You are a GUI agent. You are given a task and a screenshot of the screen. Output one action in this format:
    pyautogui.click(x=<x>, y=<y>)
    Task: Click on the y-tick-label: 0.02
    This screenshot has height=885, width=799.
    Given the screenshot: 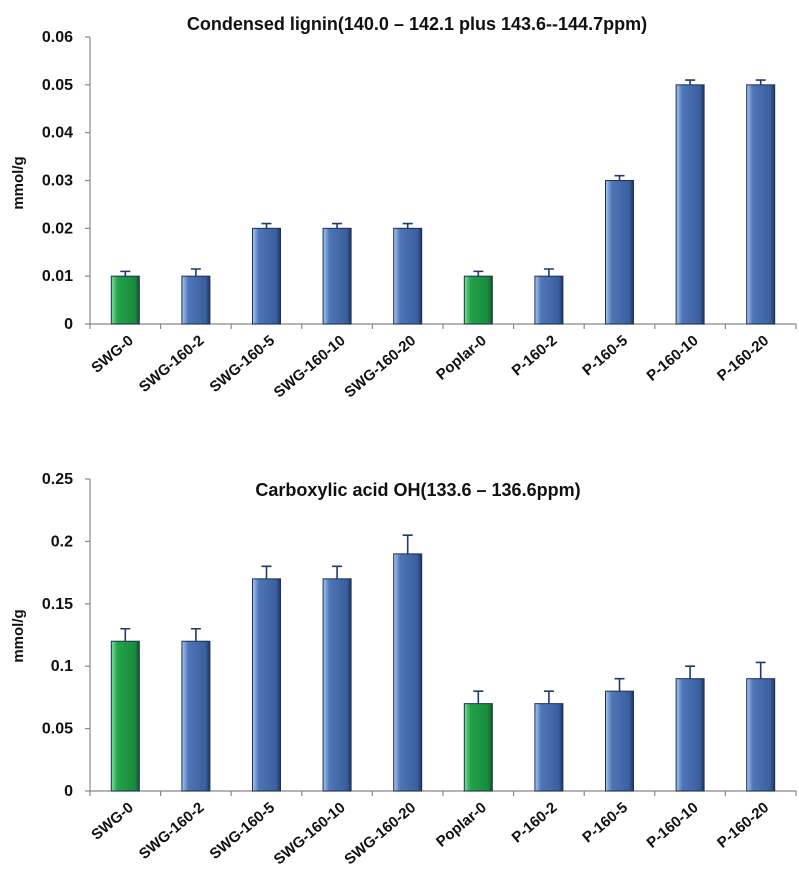 What is the action you would take?
    pyautogui.click(x=57, y=228)
    